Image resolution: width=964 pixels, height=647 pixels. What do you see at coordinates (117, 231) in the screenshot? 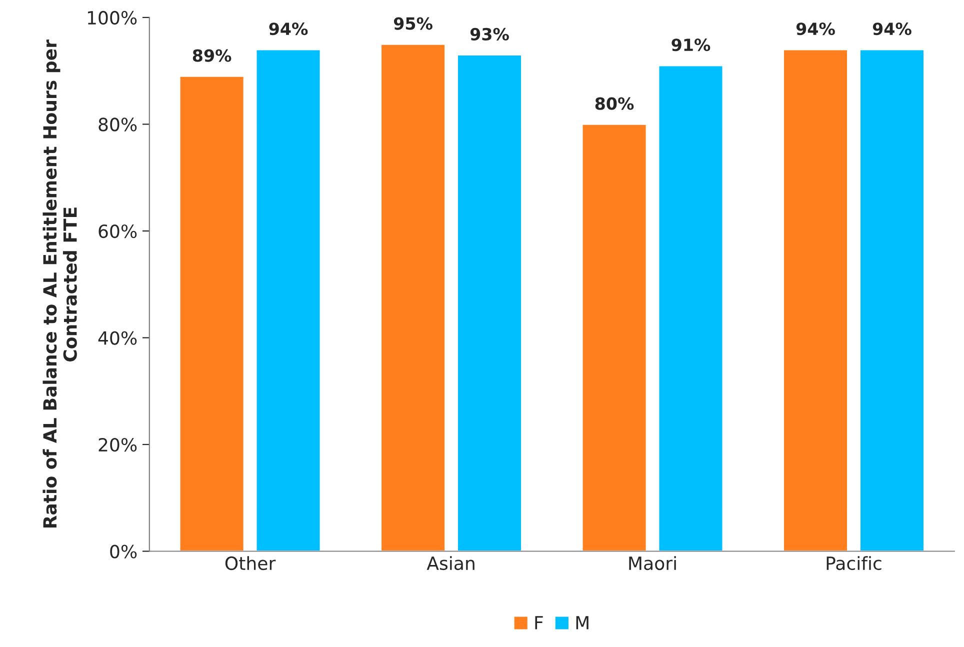
I see `y-tick-label: 60%` at bounding box center [117, 231].